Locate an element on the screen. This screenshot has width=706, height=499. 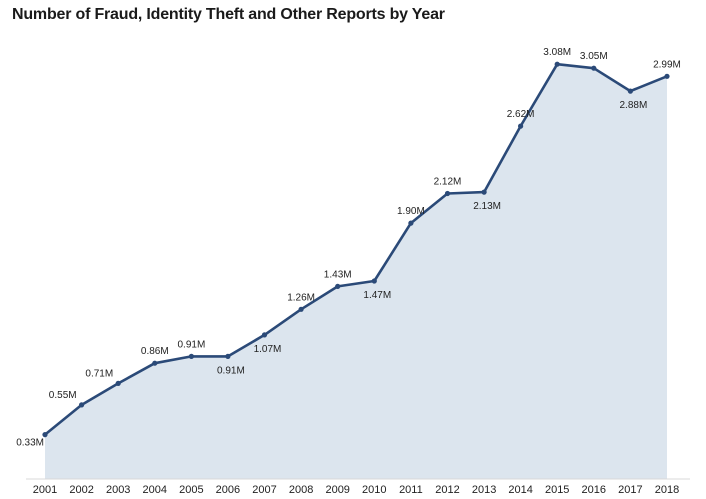
data-label-2014: 2.62M is located at coordinates (521, 114).